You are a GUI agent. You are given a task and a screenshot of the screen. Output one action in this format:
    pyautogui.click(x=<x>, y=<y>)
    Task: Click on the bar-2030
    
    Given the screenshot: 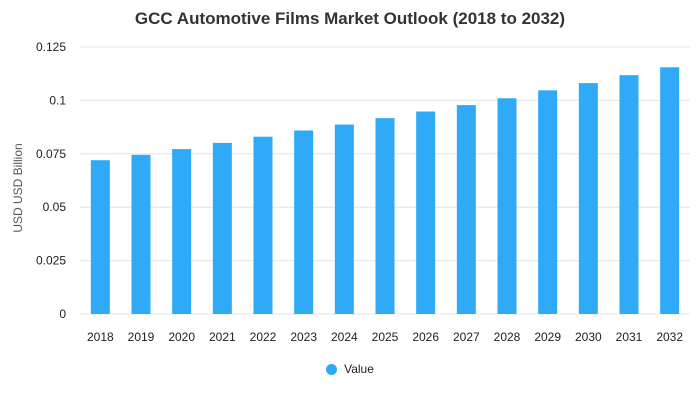 What is the action you would take?
    pyautogui.click(x=588, y=199)
    